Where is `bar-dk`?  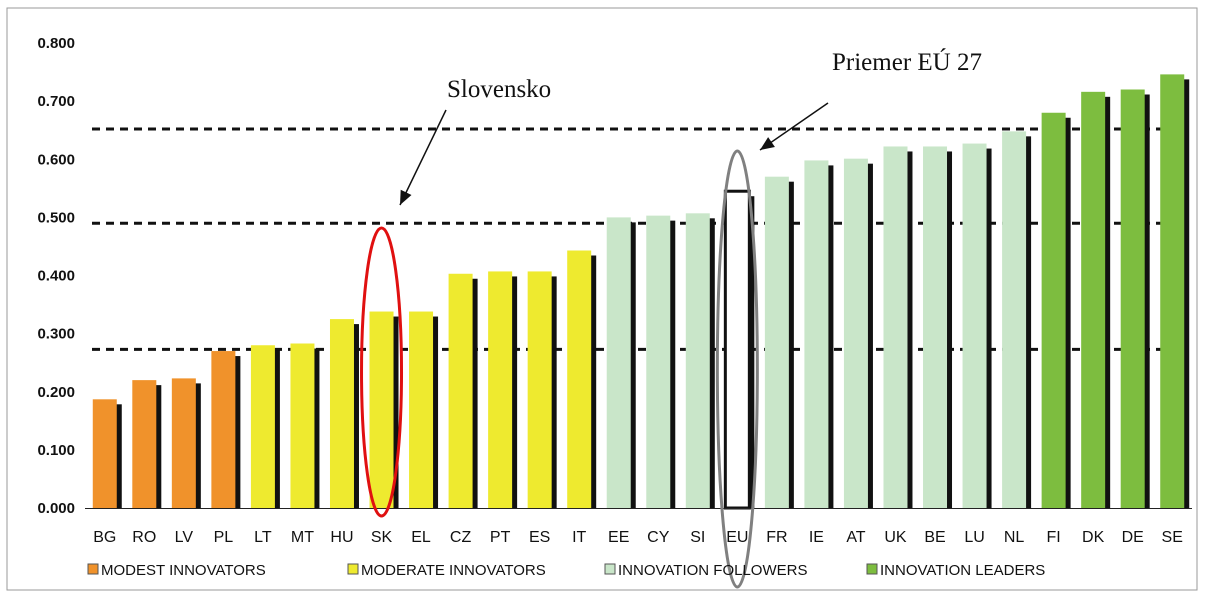 bar-dk is located at coordinates (1093, 299).